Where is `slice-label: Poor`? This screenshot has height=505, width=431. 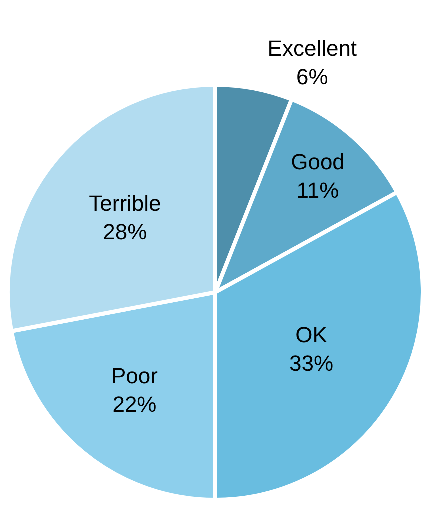 slice-label: Poor is located at coordinates (134, 375).